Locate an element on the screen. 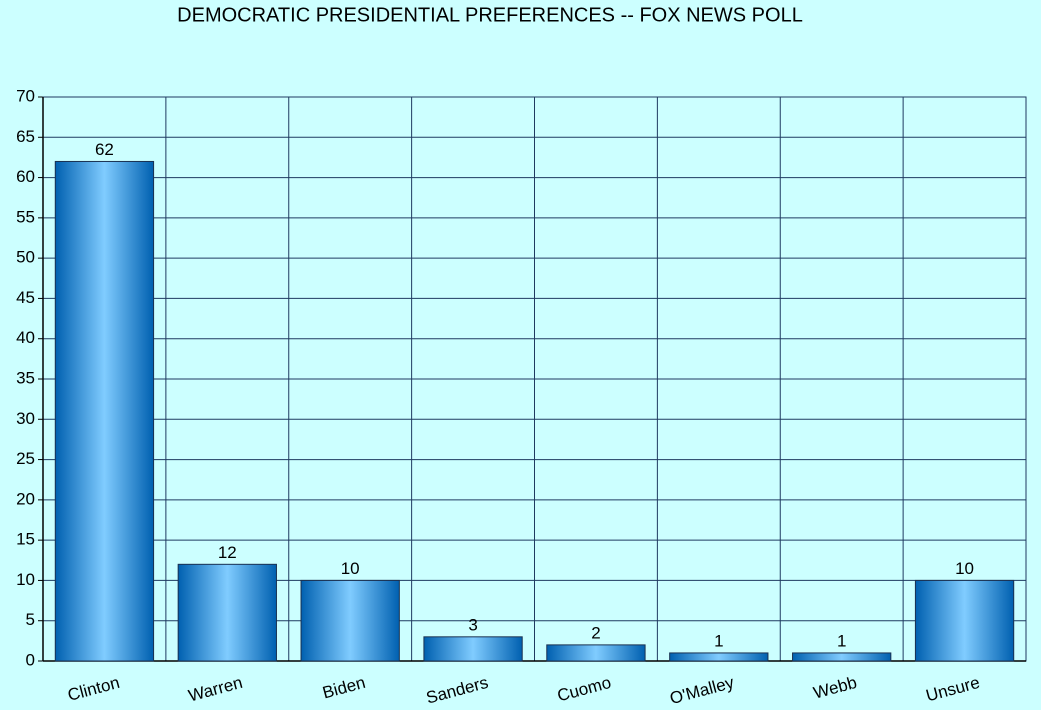 The height and width of the screenshot is (710, 1041). y-tick-label: 10 is located at coordinates (25, 579).